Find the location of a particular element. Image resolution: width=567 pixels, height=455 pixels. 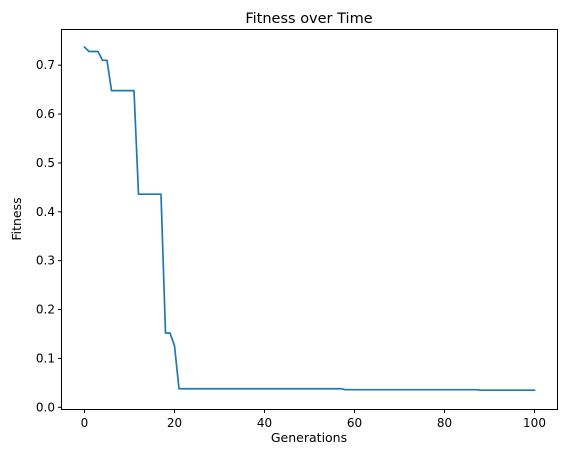

y-tick-label: 0.4 is located at coordinates (45, 212).